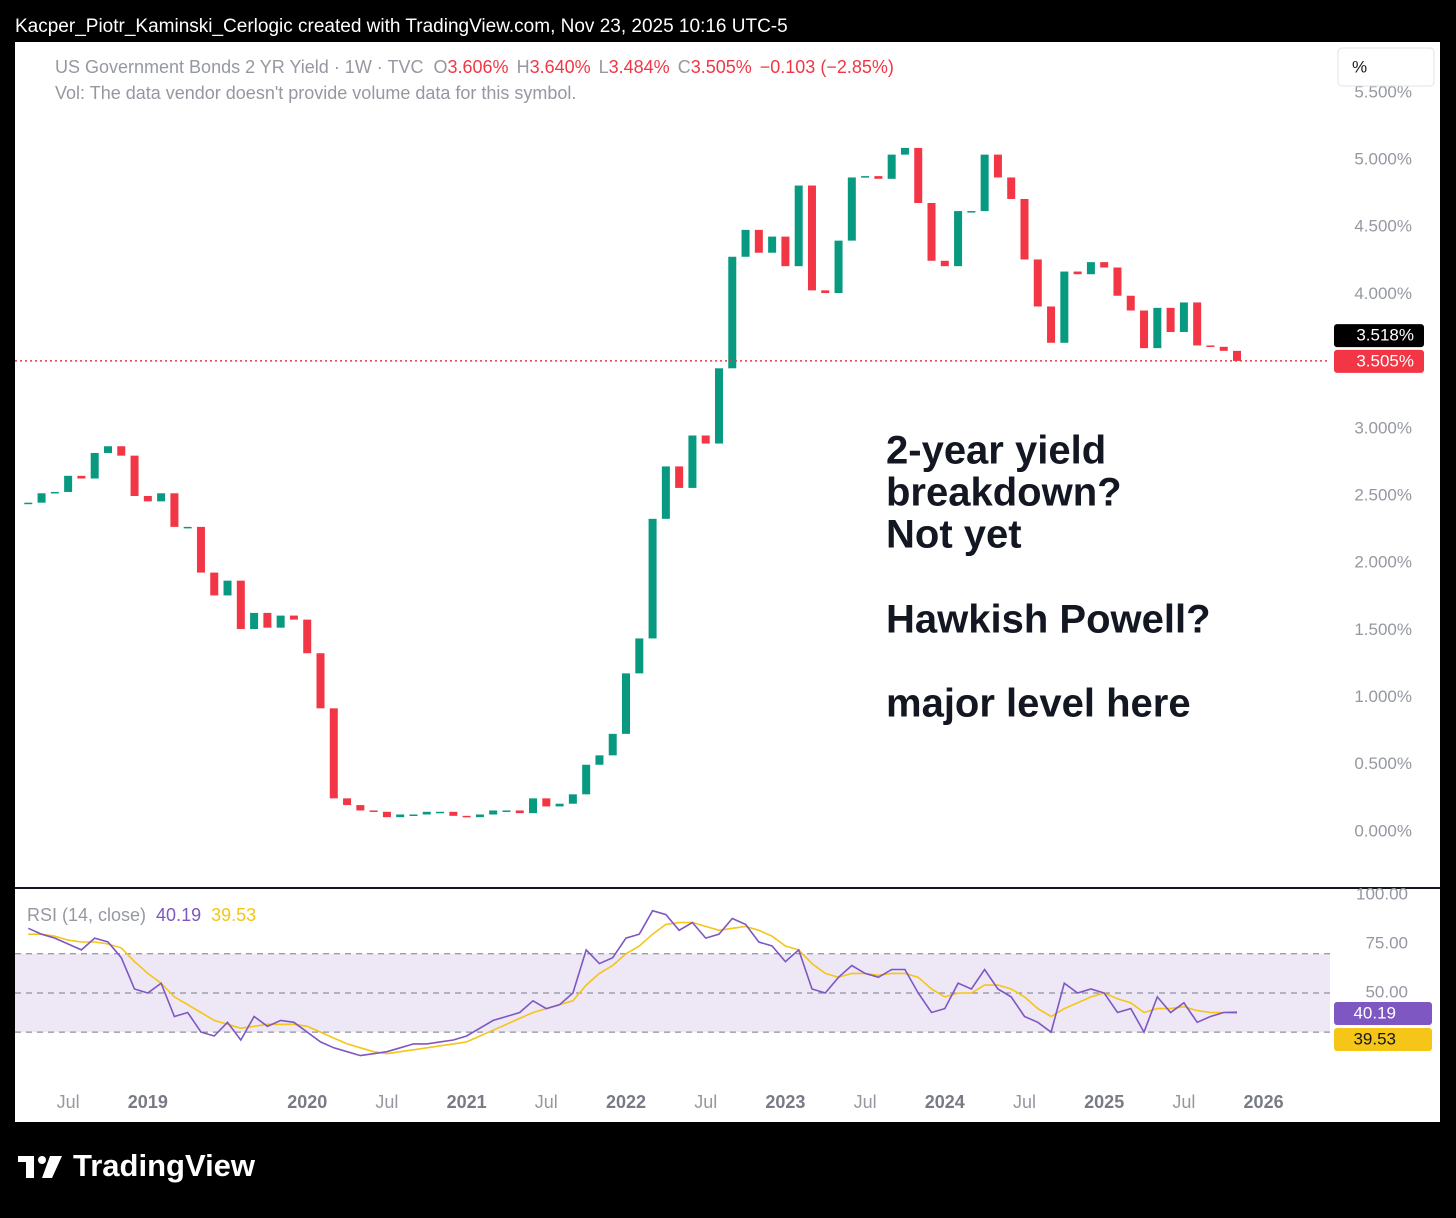  Describe the element at coordinates (721, 67) in the screenshot. I see `ohlc-value: 3.505%` at that location.